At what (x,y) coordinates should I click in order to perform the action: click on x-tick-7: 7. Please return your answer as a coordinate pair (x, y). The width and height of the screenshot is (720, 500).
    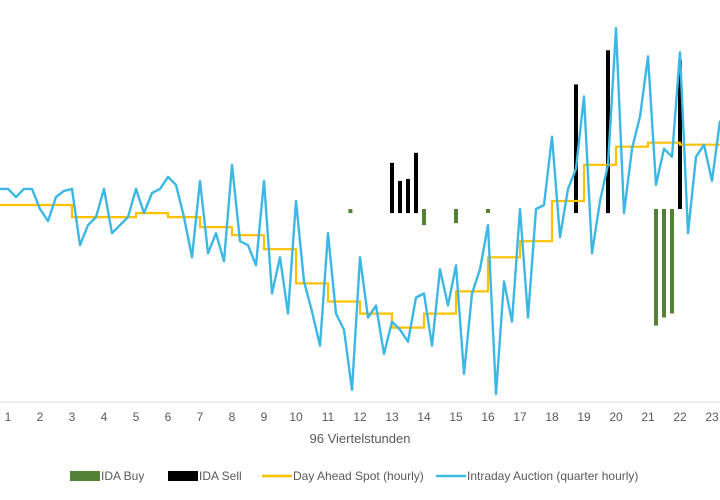
    Looking at the image, I should click on (200, 417).